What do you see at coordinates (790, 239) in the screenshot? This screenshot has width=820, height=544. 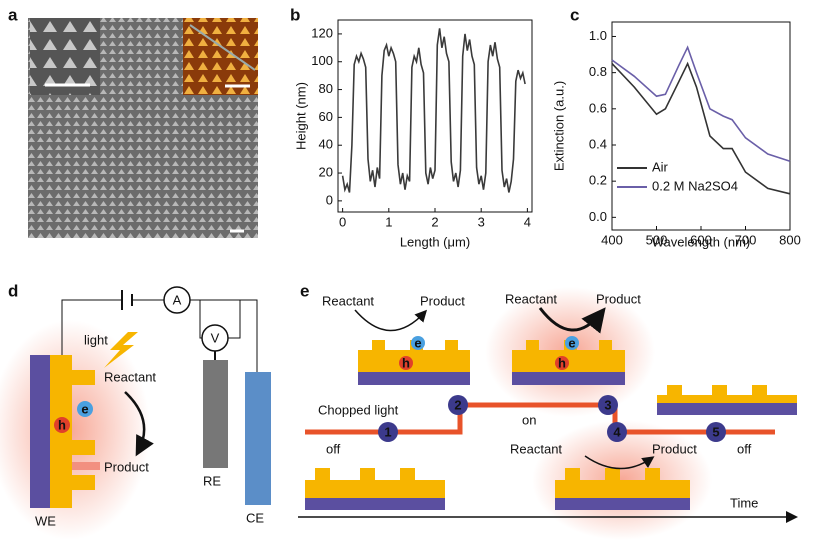 I see `x-tick-label: 800` at bounding box center [790, 239].